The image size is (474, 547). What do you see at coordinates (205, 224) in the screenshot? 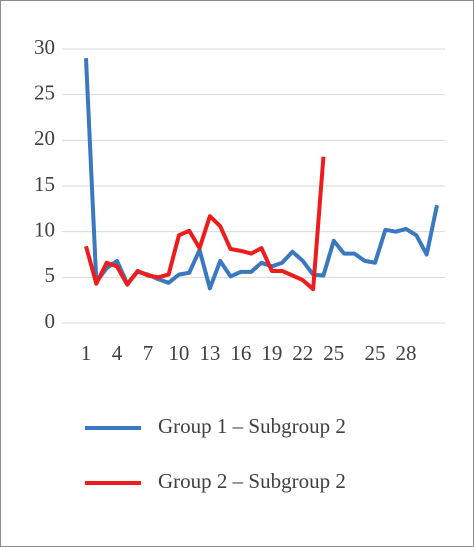
I see `series-line` at bounding box center [205, 224].